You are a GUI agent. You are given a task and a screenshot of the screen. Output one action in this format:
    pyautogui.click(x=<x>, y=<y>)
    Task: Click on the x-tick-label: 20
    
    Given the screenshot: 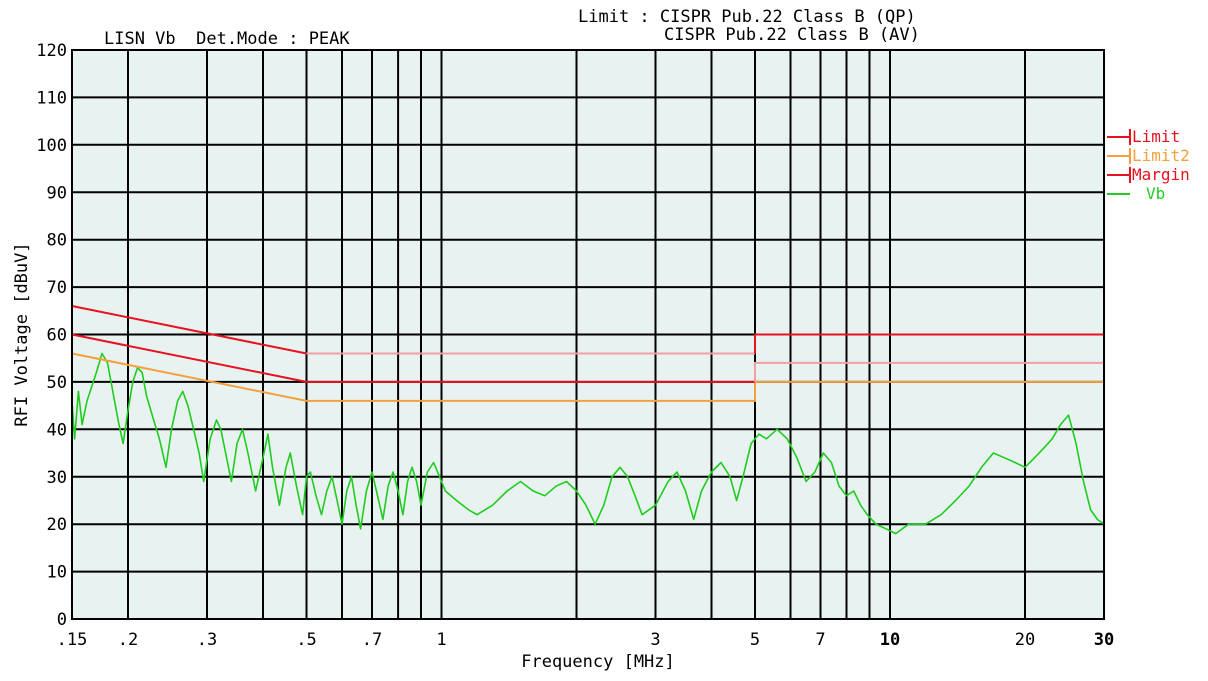 What is the action you would take?
    pyautogui.click(x=1025, y=640)
    